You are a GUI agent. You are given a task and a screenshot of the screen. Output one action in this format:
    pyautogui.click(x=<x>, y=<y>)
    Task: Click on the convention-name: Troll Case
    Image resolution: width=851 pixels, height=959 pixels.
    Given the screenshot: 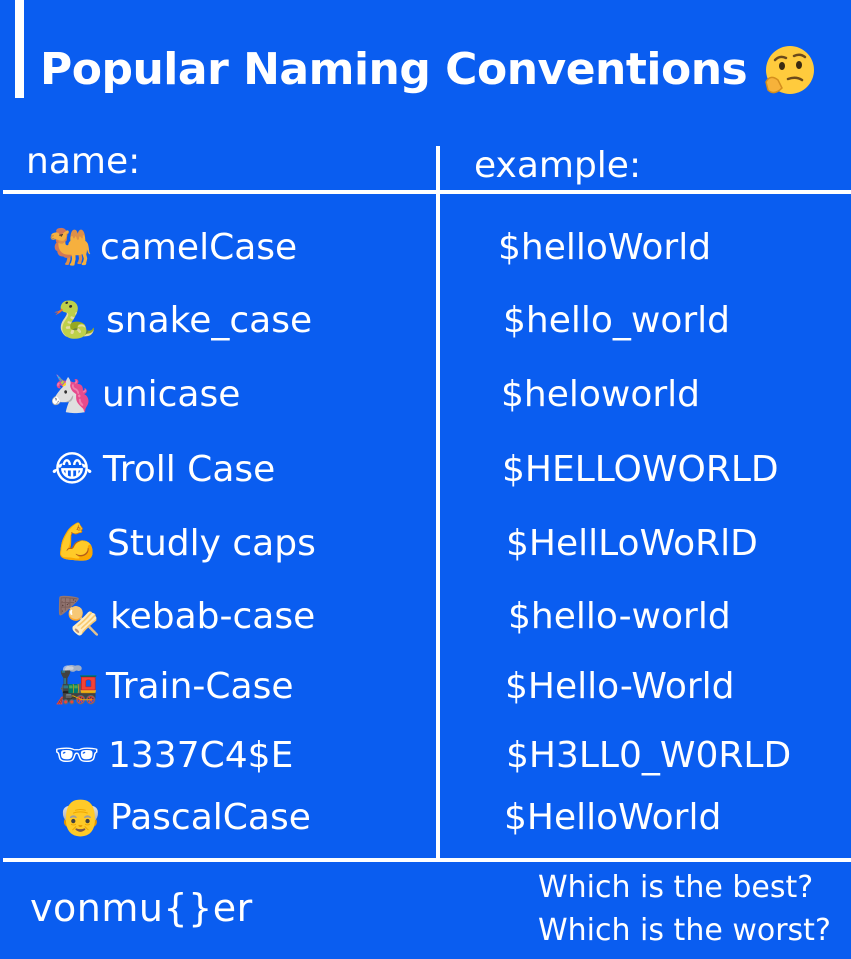 What is the action you would take?
    pyautogui.click(x=189, y=469)
    